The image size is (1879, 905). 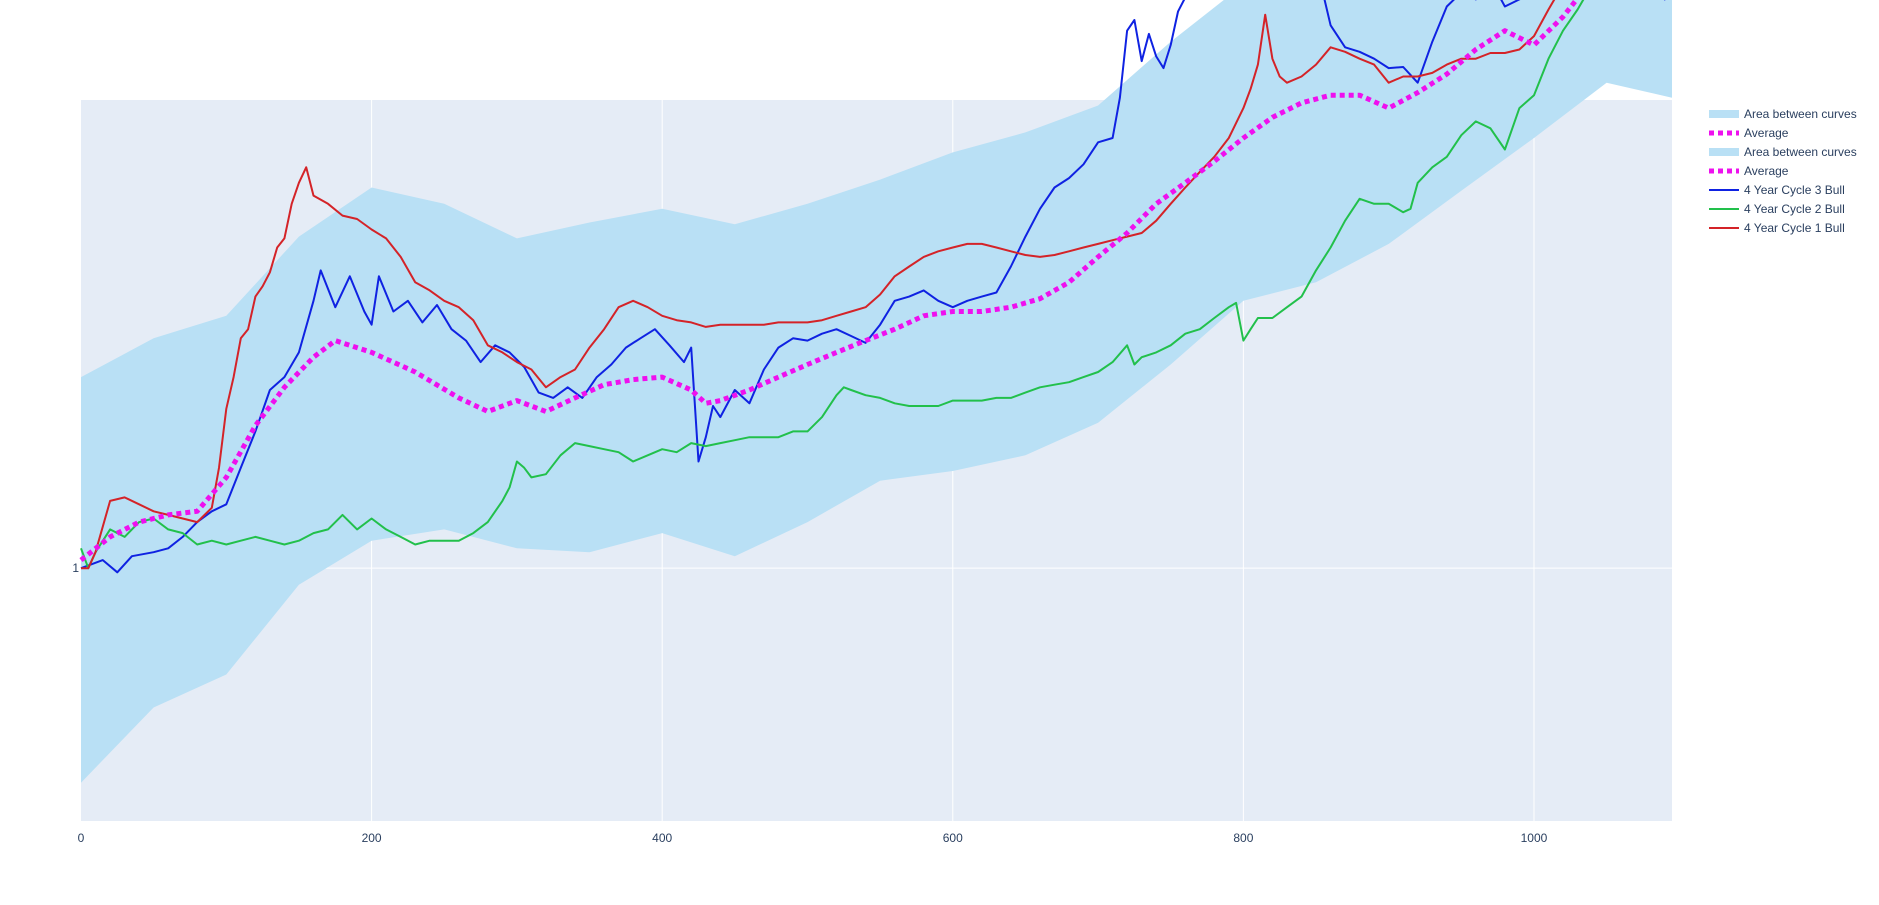 I want to click on legend-label: 4 Year Cycle 1 Bull, so click(x=1794, y=228).